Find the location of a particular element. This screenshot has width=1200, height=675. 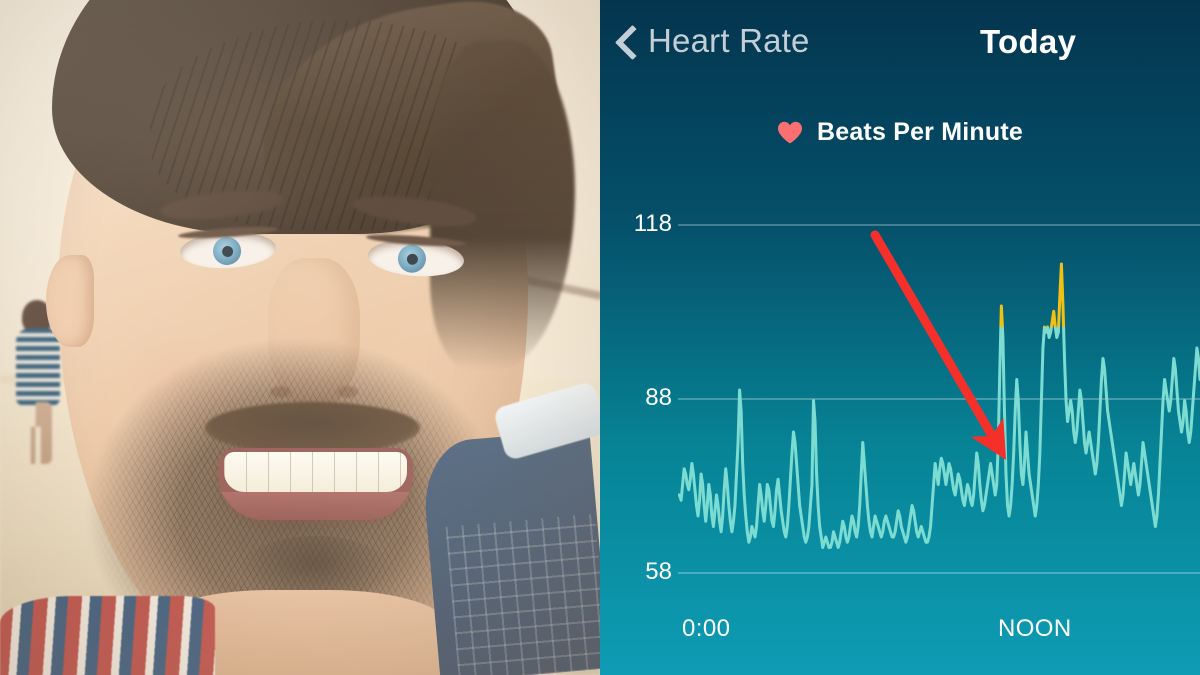

subject-mouth is located at coordinates (315, 484).